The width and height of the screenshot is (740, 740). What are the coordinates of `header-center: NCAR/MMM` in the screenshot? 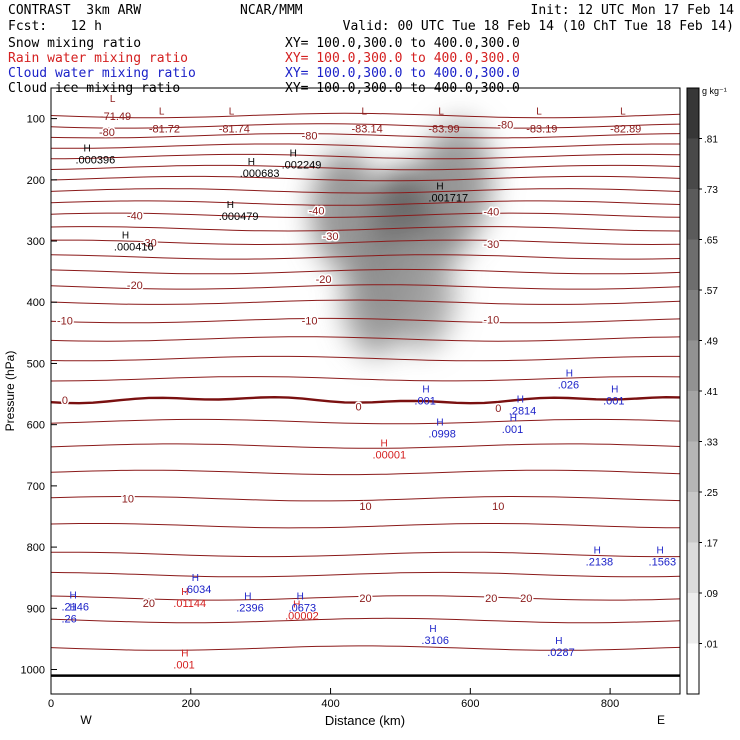 It's located at (271, 10).